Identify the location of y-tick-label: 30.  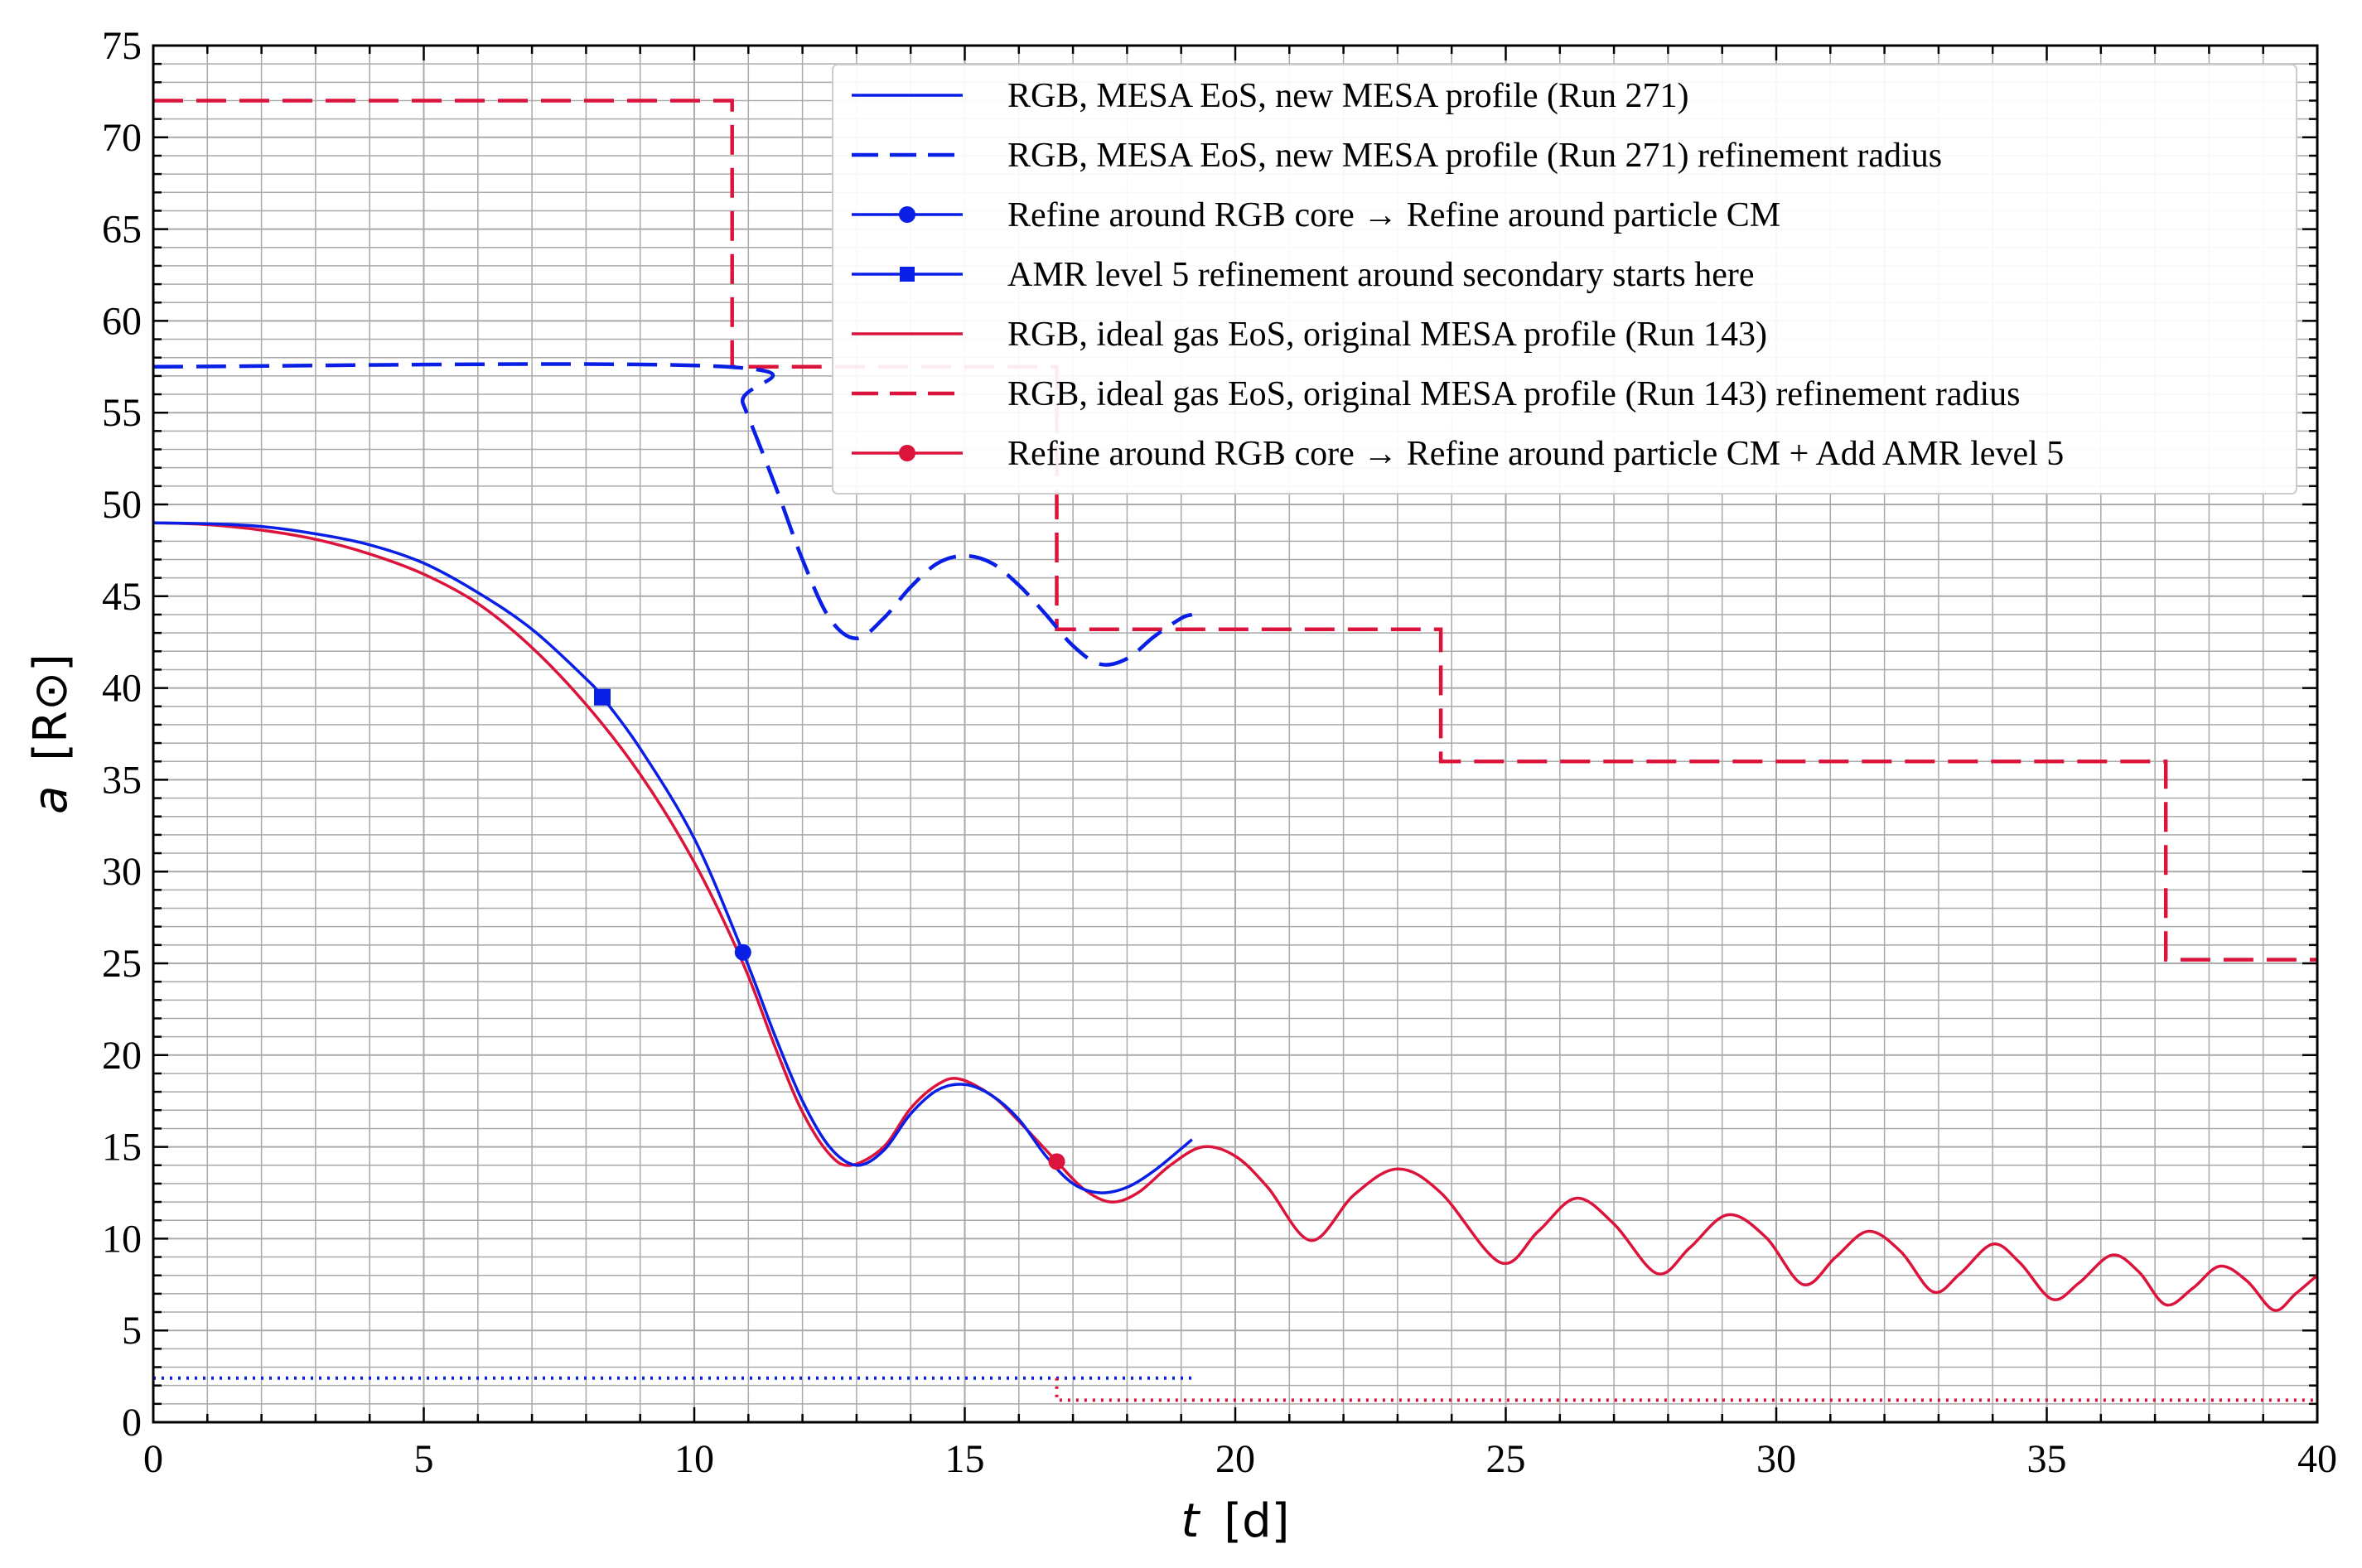
(122, 872).